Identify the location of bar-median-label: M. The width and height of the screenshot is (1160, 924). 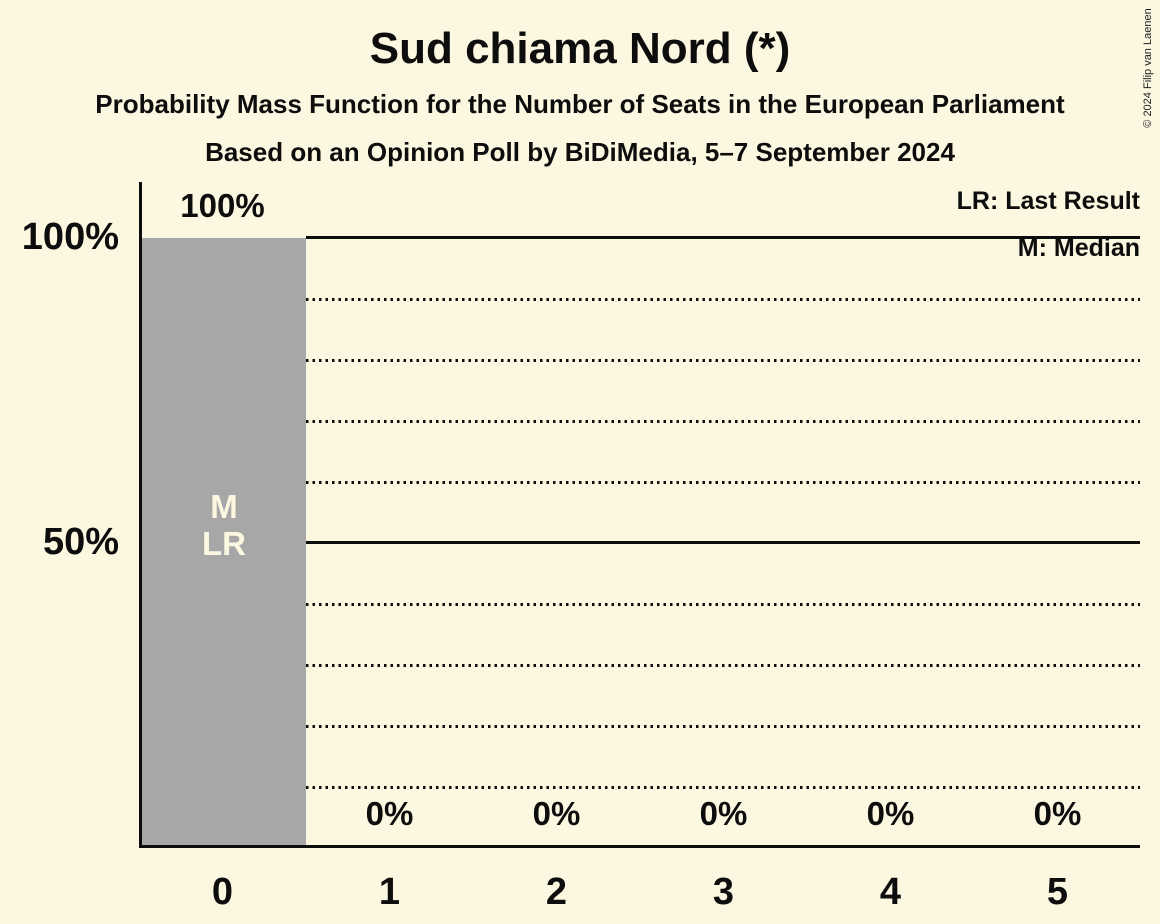
(224, 506).